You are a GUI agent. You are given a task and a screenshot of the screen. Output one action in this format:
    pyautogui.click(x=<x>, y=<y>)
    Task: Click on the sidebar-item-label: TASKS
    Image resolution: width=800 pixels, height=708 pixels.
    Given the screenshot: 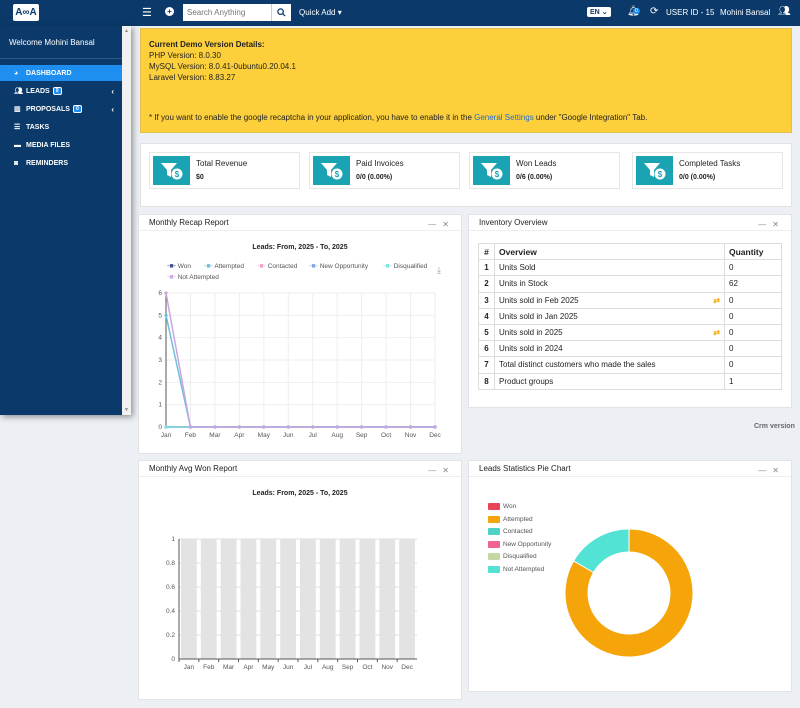 What is the action you would take?
    pyautogui.click(x=38, y=127)
    